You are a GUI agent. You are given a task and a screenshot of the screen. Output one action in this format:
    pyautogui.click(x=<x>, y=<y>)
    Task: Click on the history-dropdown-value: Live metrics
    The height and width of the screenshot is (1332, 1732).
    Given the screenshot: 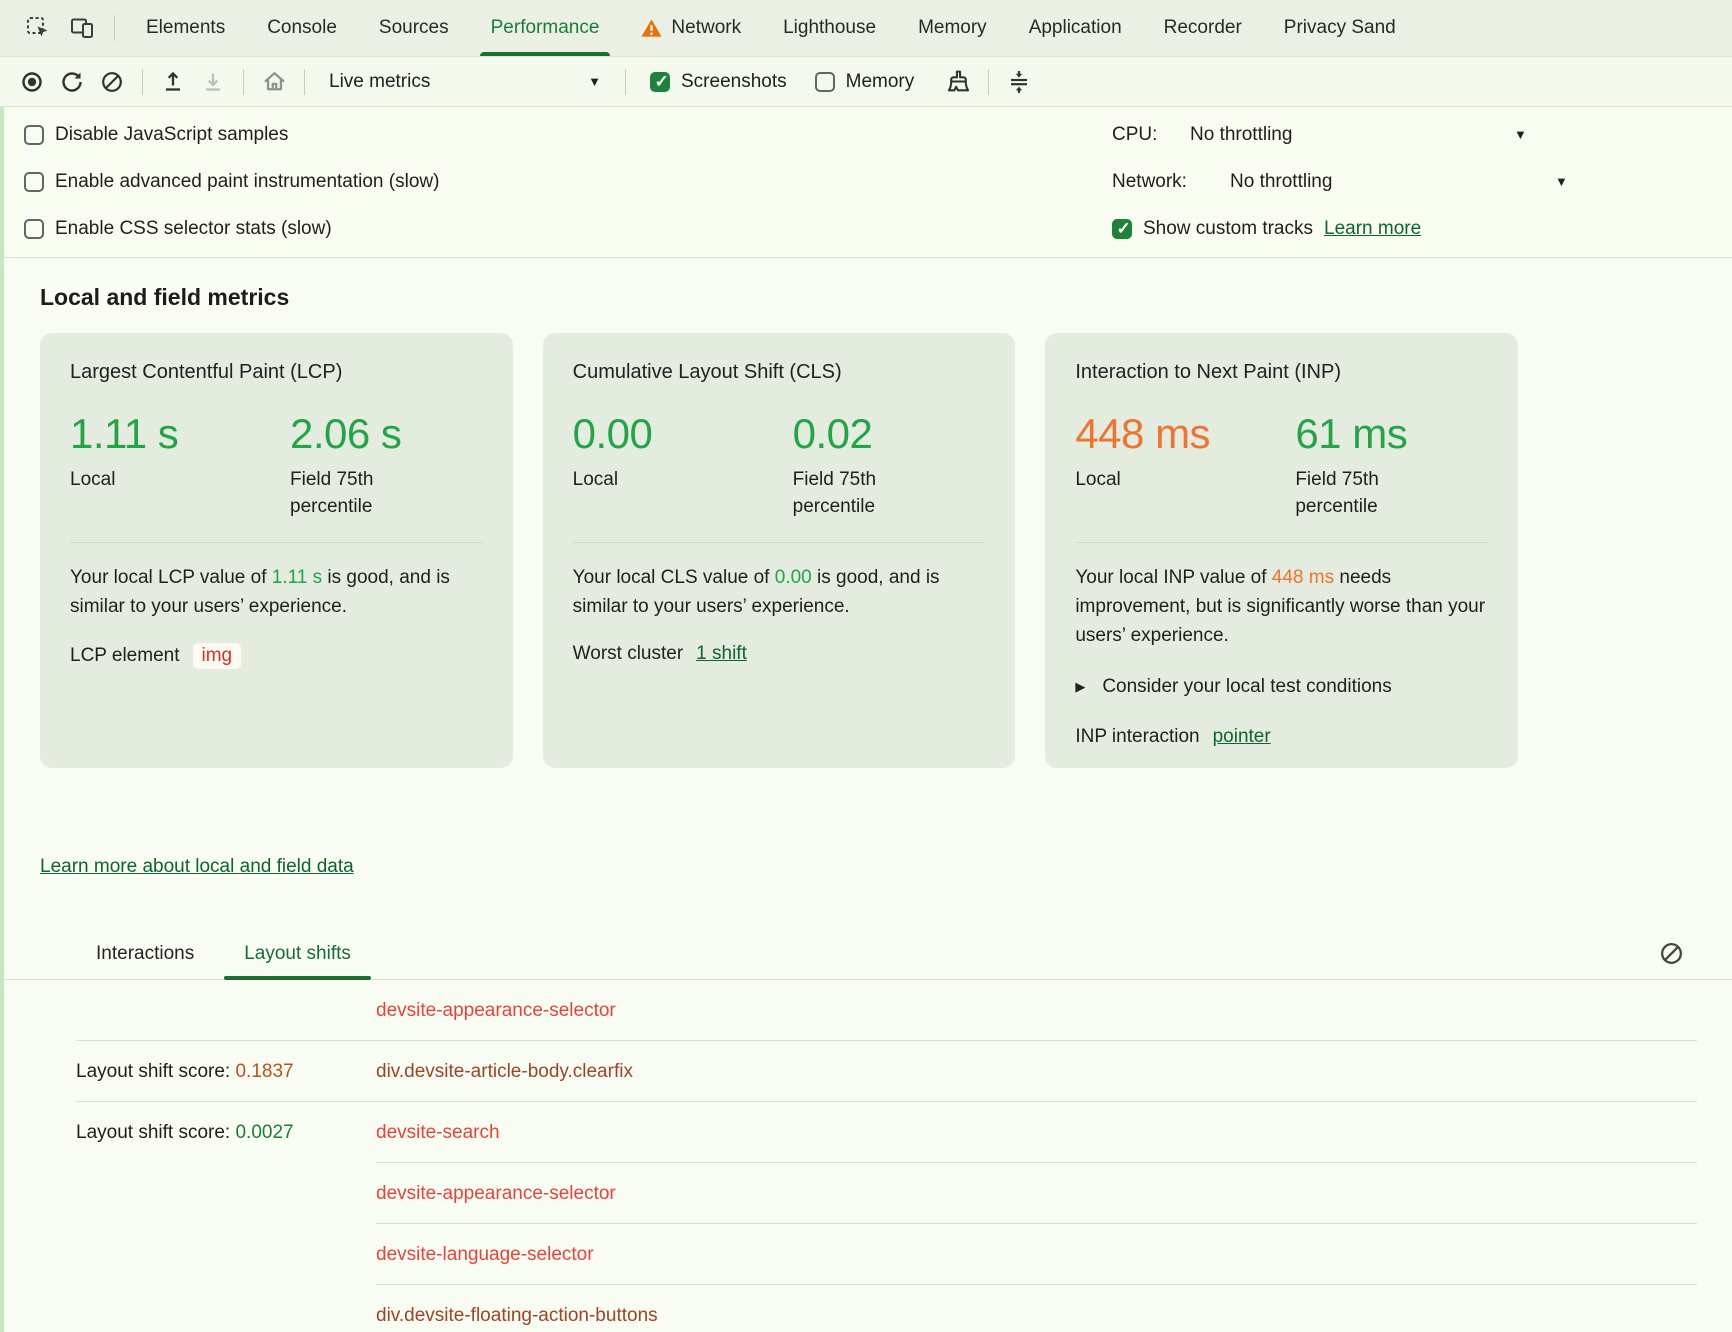 What is the action you would take?
    pyautogui.click(x=380, y=81)
    